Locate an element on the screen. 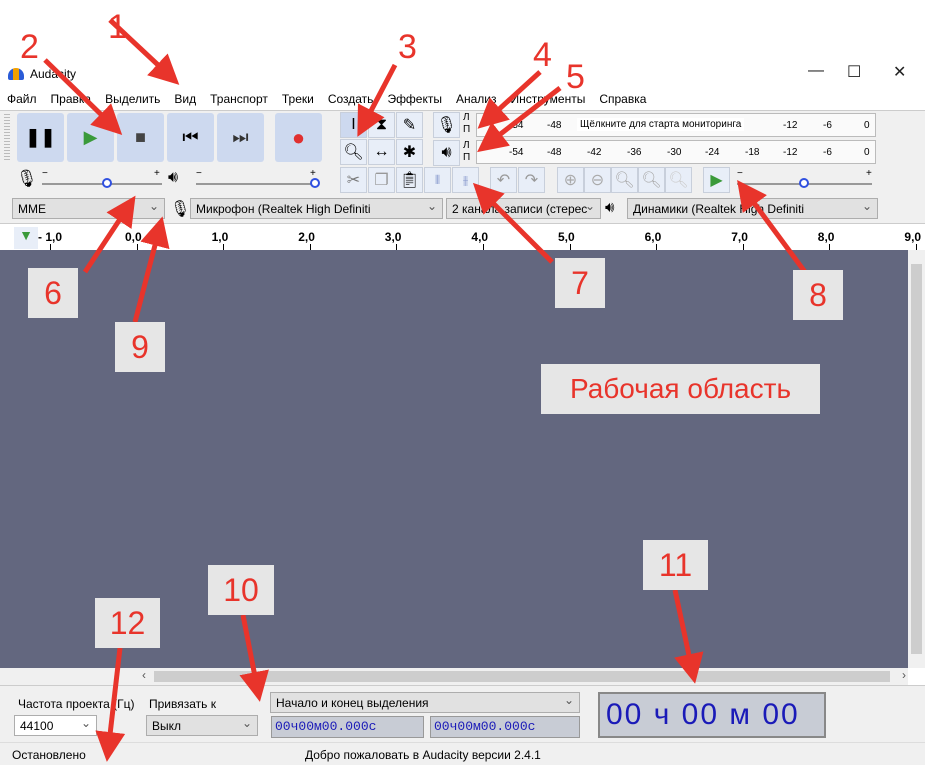  menu-analyze: Анализ is located at coordinates (476, 99).